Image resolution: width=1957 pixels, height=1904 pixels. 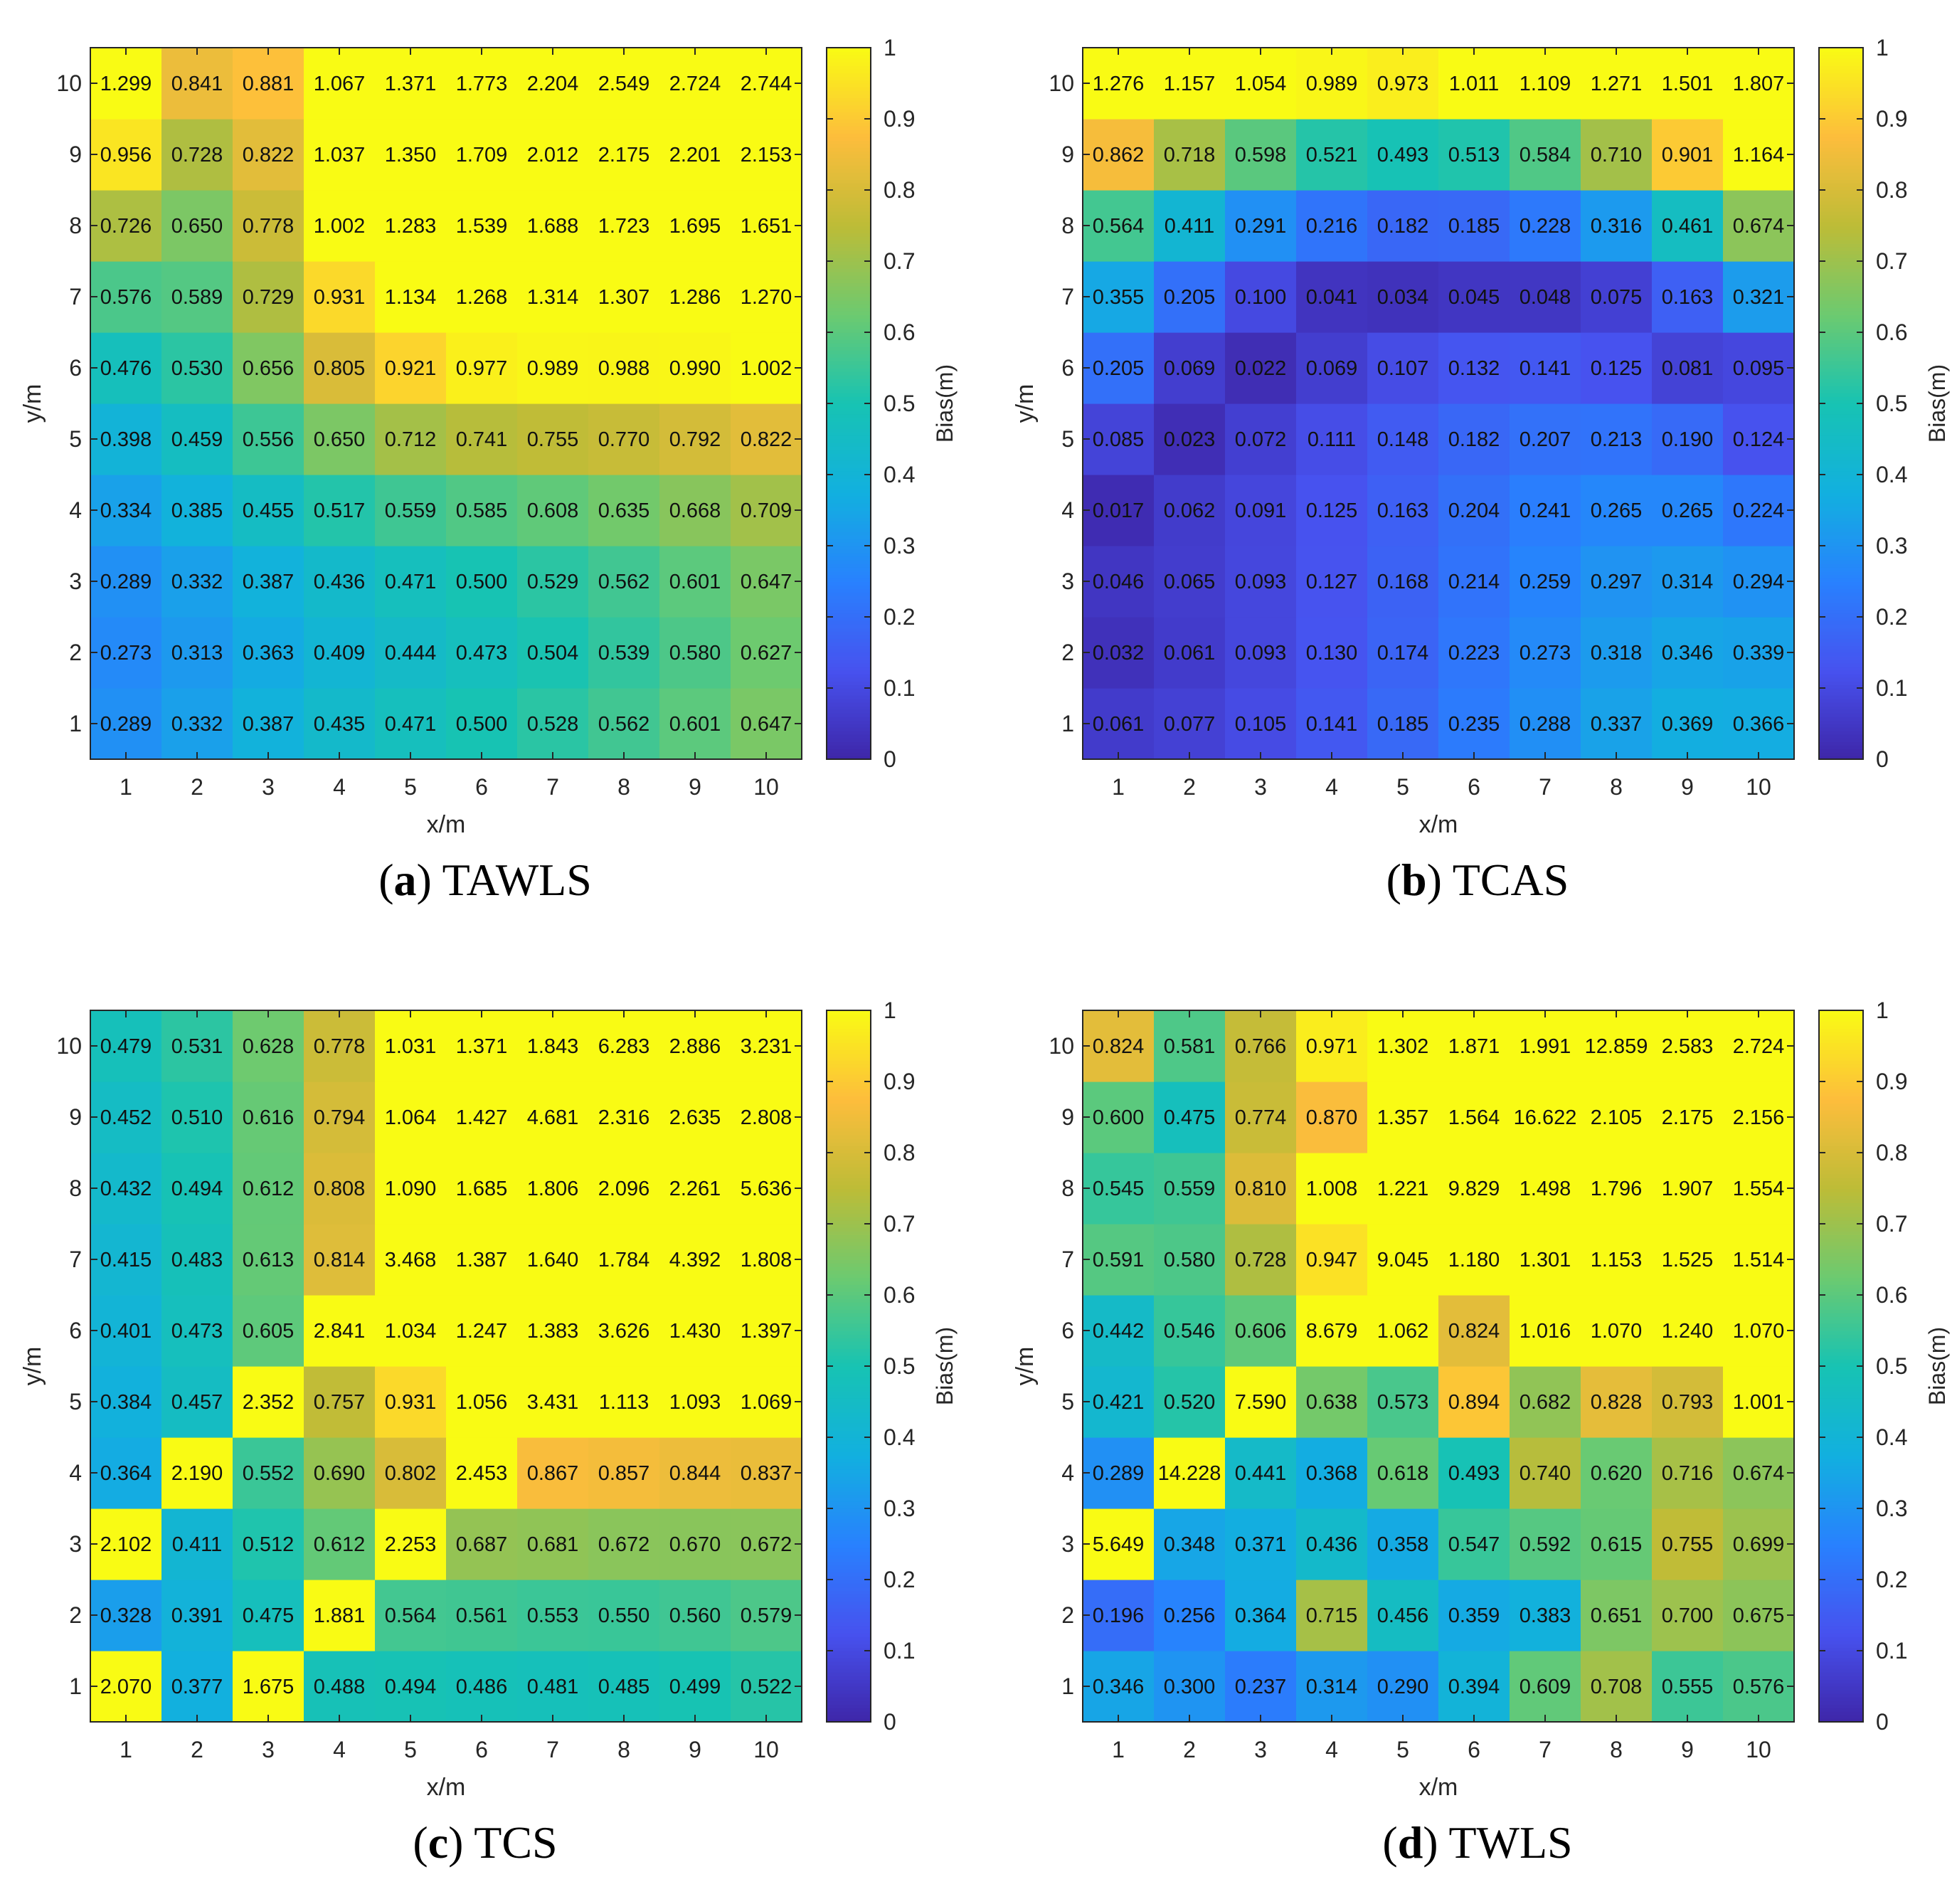 What do you see at coordinates (767, 653) in the screenshot?
I see `cell-value-label: 0.627` at bounding box center [767, 653].